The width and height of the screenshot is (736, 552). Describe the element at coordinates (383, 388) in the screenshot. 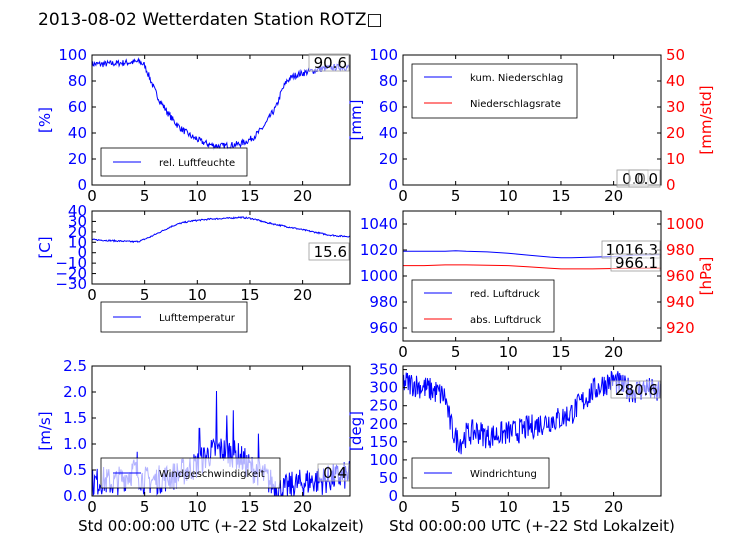

I see `y-tick-label: 300` at that location.